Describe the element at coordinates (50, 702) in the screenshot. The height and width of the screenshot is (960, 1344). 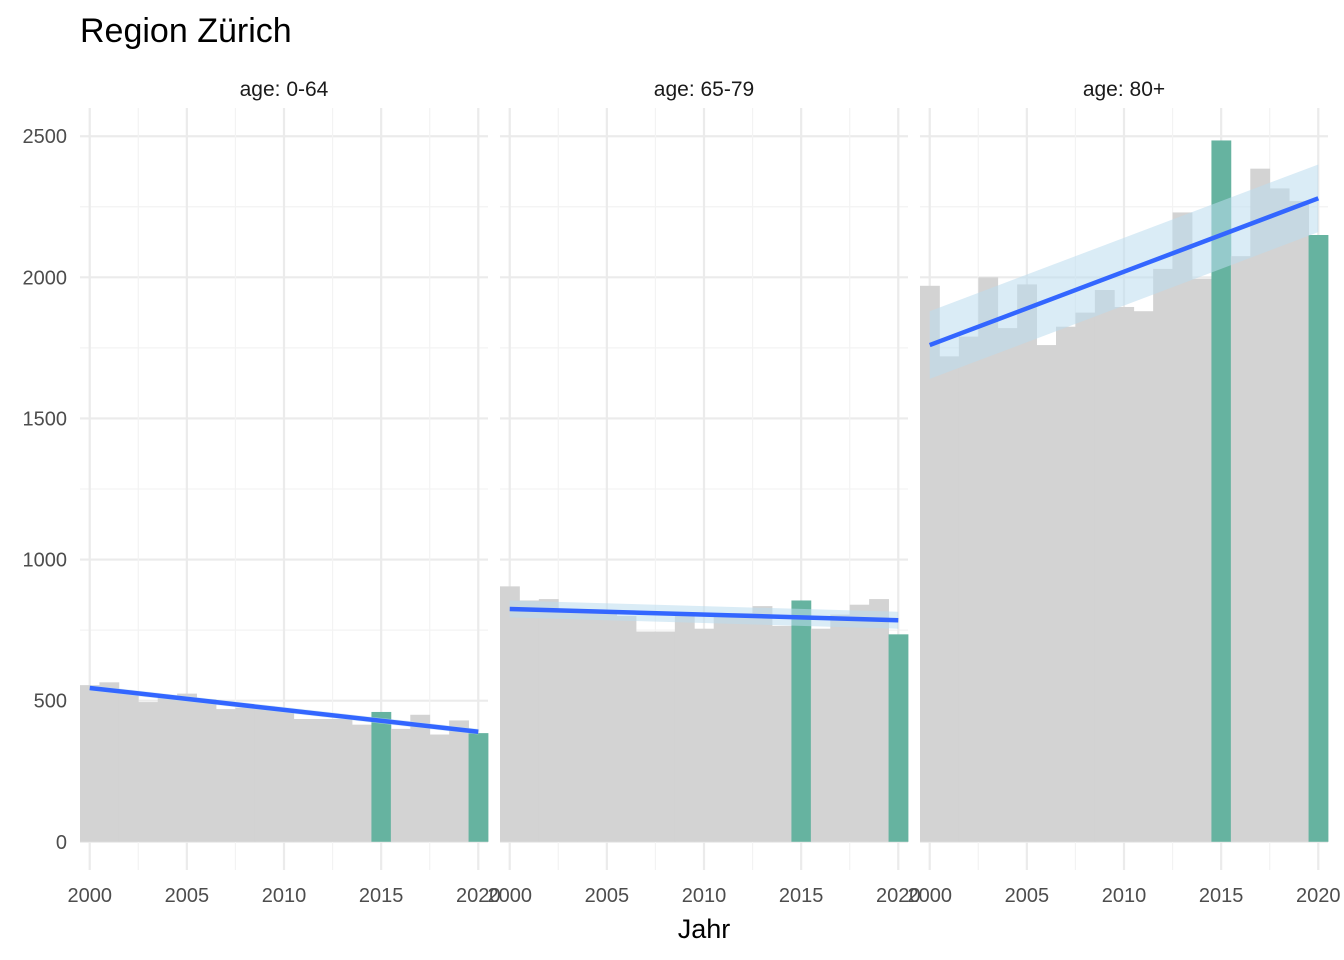
I see `y-tick-label: 500` at that location.